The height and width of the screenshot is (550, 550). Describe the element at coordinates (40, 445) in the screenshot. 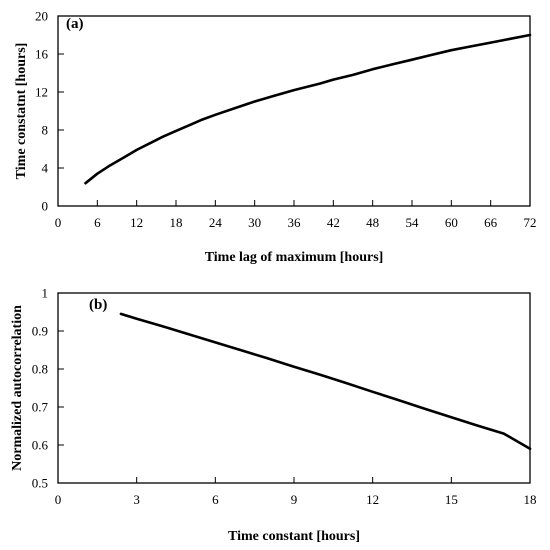

I see `panel-b-y-tick-label: 0.6` at that location.